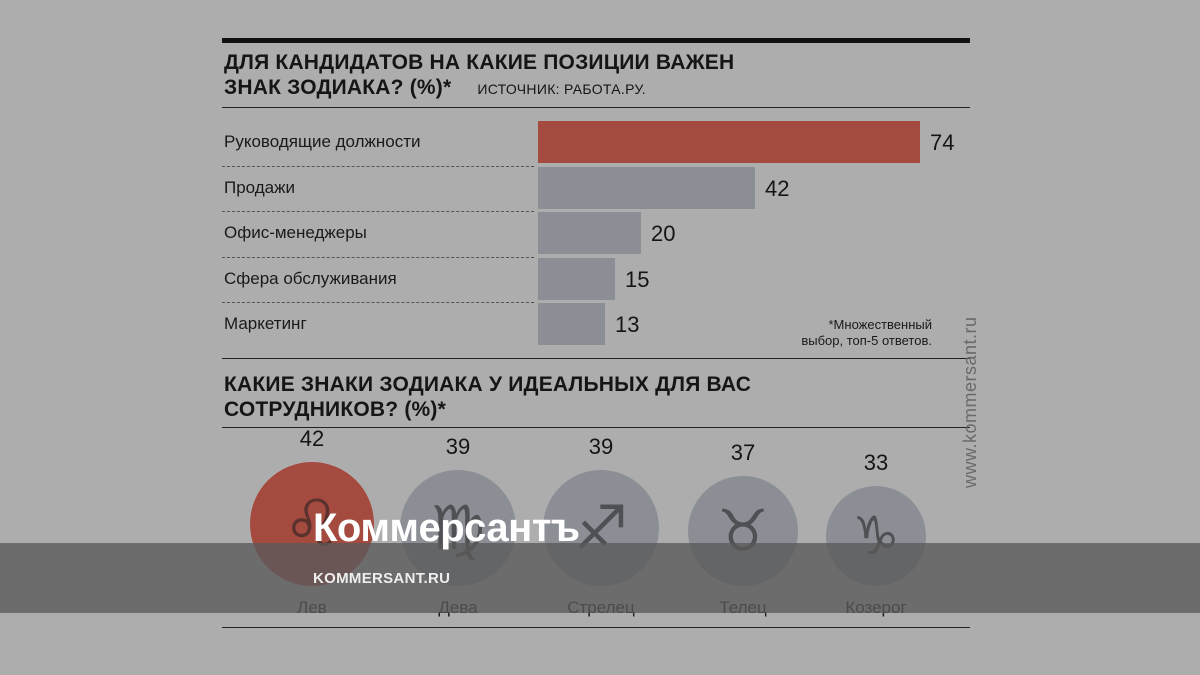 The height and width of the screenshot is (675, 1200). I want to click on section-divider, so click(596, 358).